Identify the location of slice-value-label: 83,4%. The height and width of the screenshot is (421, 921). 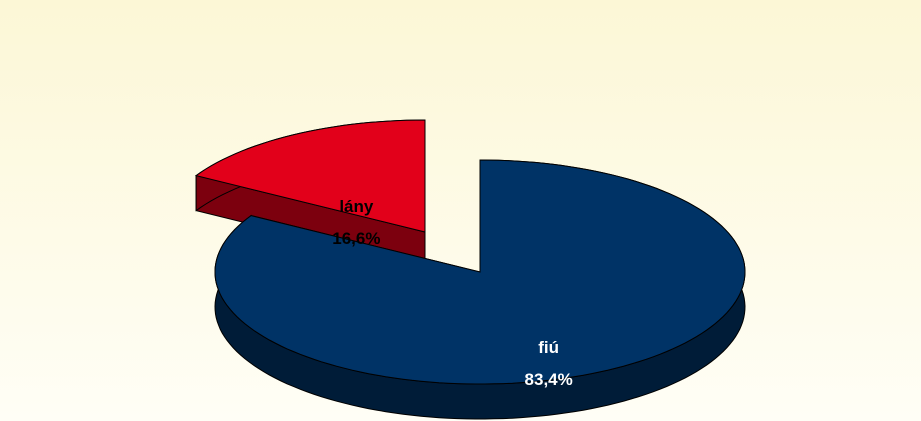
(549, 379).